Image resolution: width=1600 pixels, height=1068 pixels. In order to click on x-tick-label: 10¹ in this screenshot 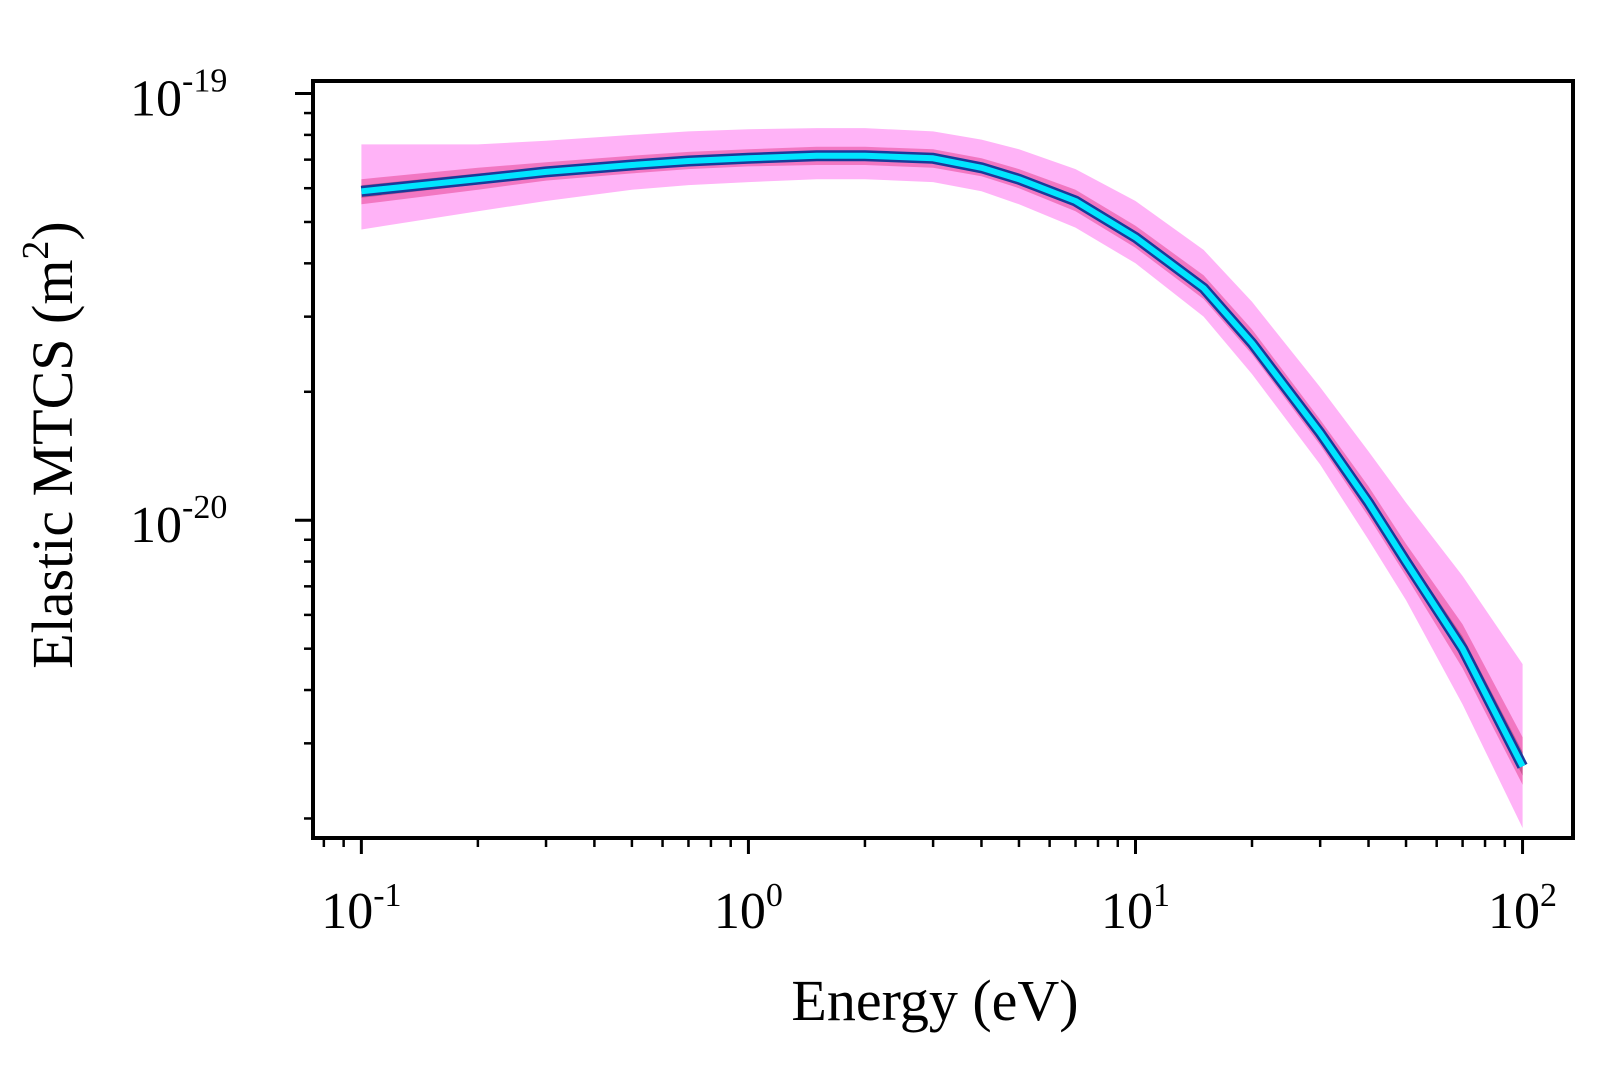, I will do `click(1135, 908)`.